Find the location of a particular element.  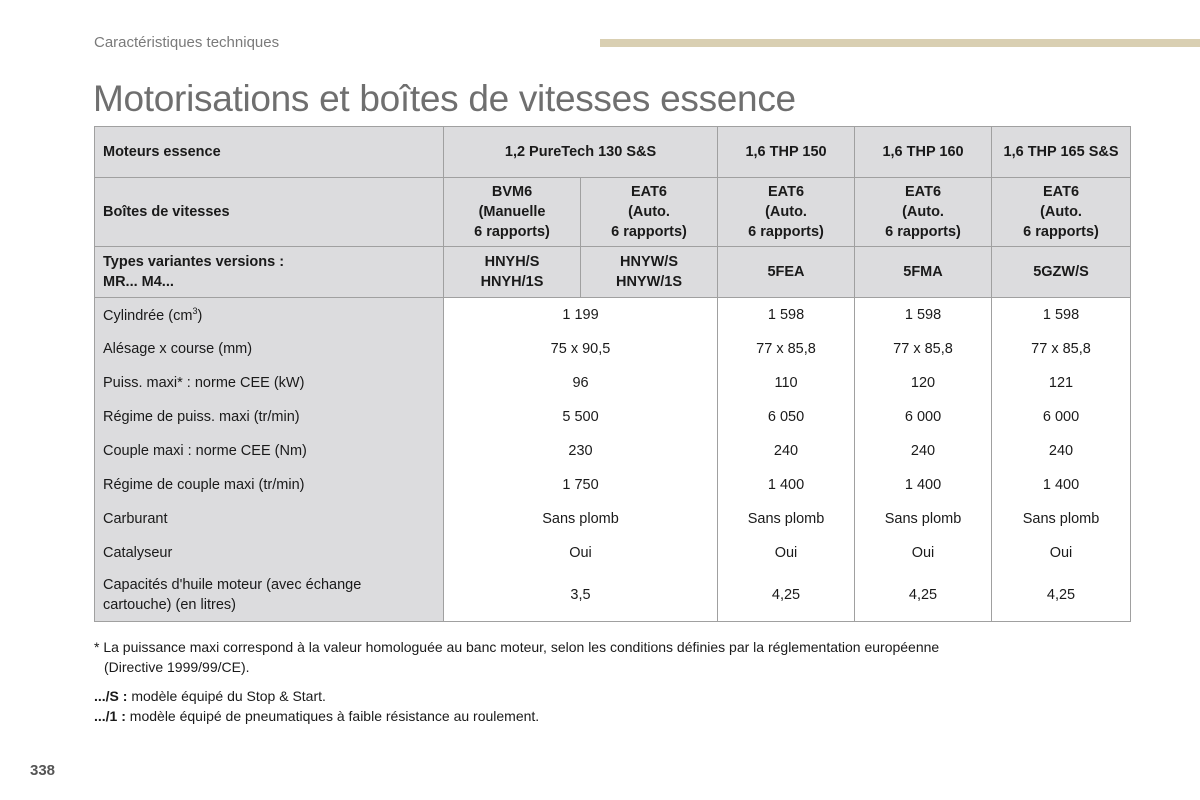

value-cell: 1 199 is located at coordinates (580, 314).